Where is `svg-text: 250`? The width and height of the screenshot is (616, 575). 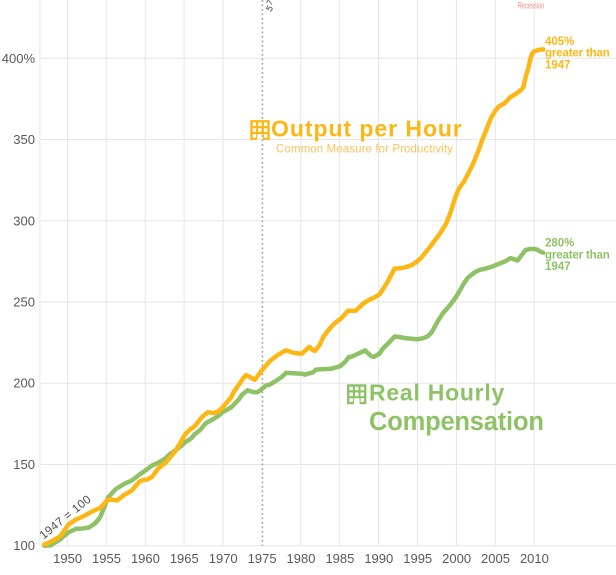
svg-text: 250 is located at coordinates (24, 302).